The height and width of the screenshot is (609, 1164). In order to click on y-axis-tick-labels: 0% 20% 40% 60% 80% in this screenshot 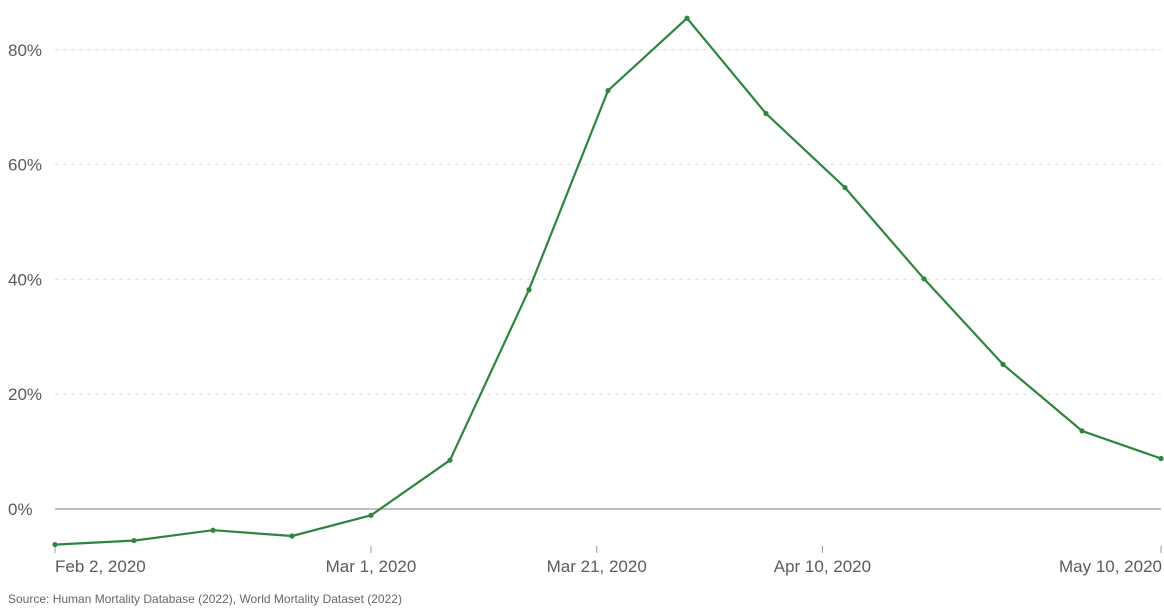, I will do `click(25, 280)`.